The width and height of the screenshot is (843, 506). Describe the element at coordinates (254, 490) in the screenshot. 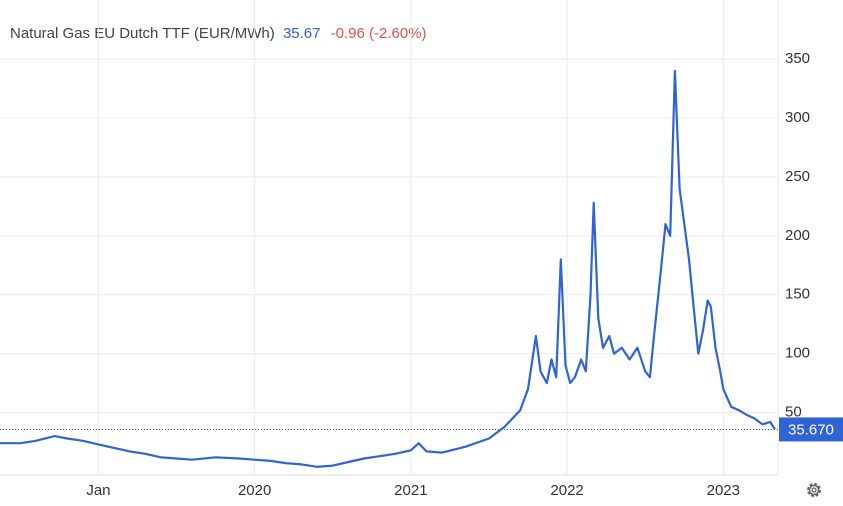

I see `x-tick-label: 2020` at that location.